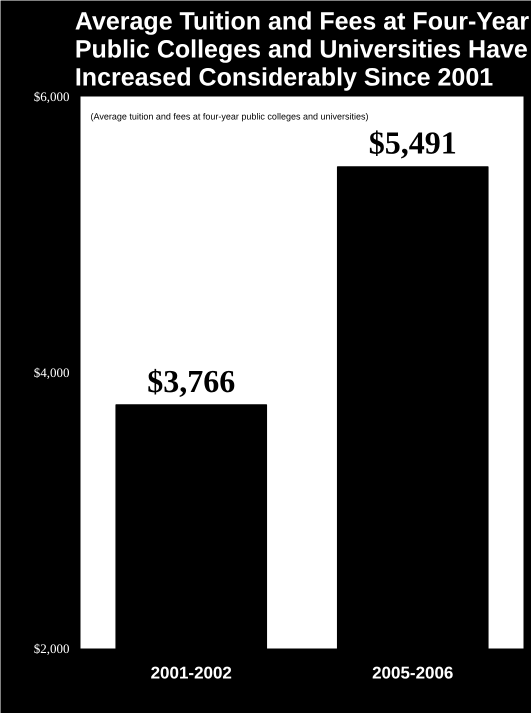  What do you see at coordinates (52, 96) in the screenshot?
I see `y-tick-label: $6,000` at bounding box center [52, 96].